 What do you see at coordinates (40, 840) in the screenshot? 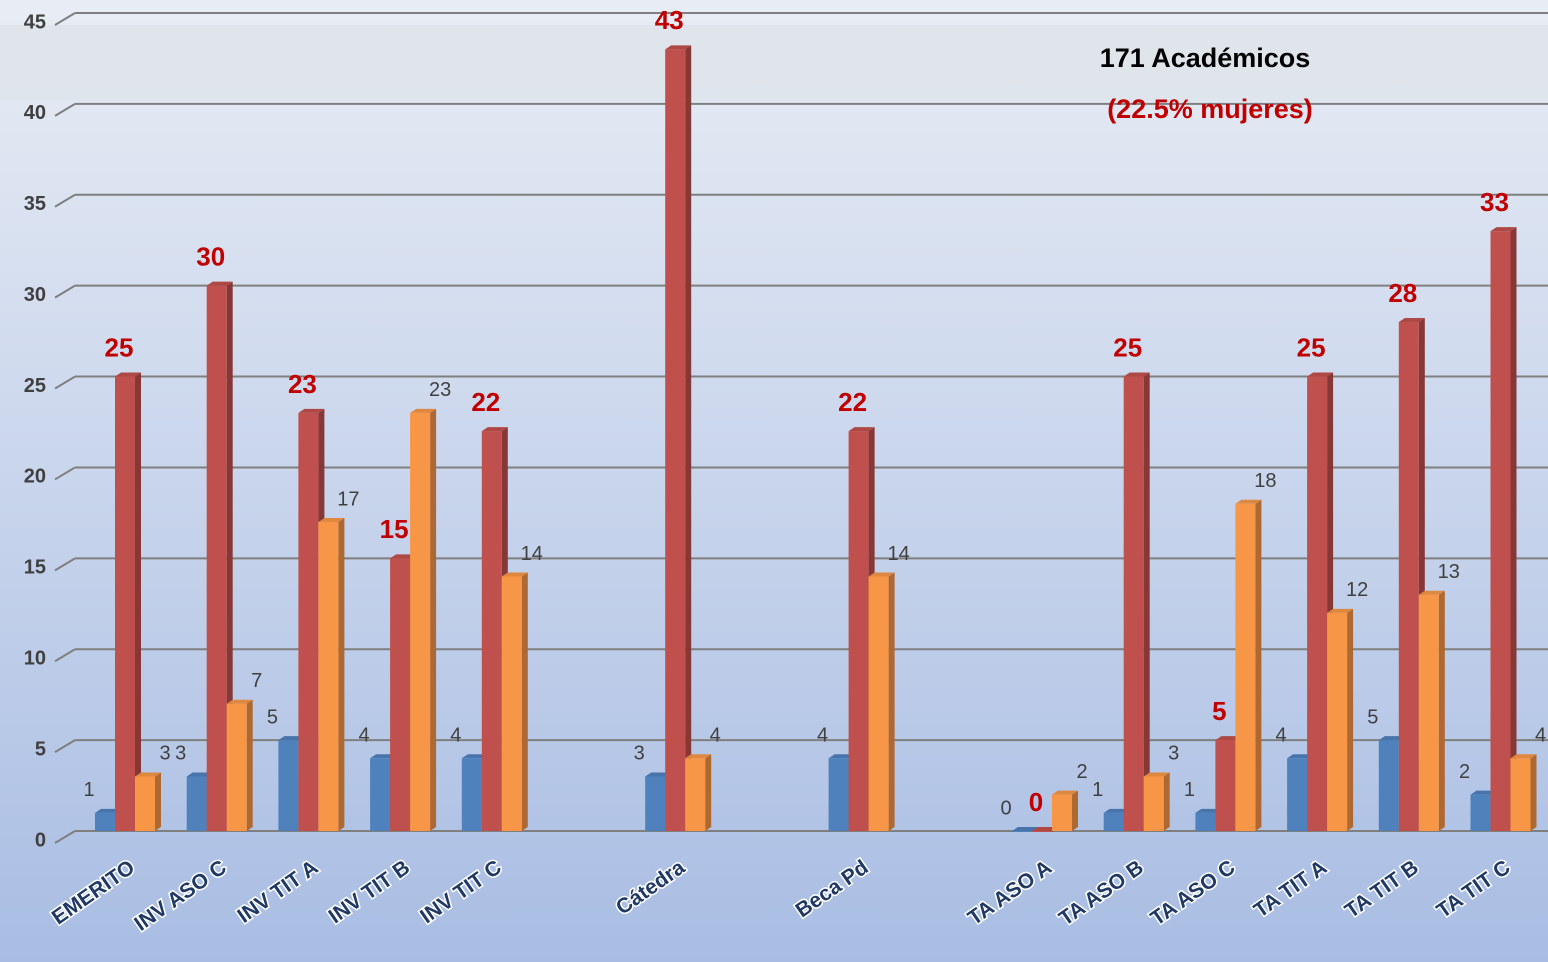
I see `y-tick-label: 0` at bounding box center [40, 840].